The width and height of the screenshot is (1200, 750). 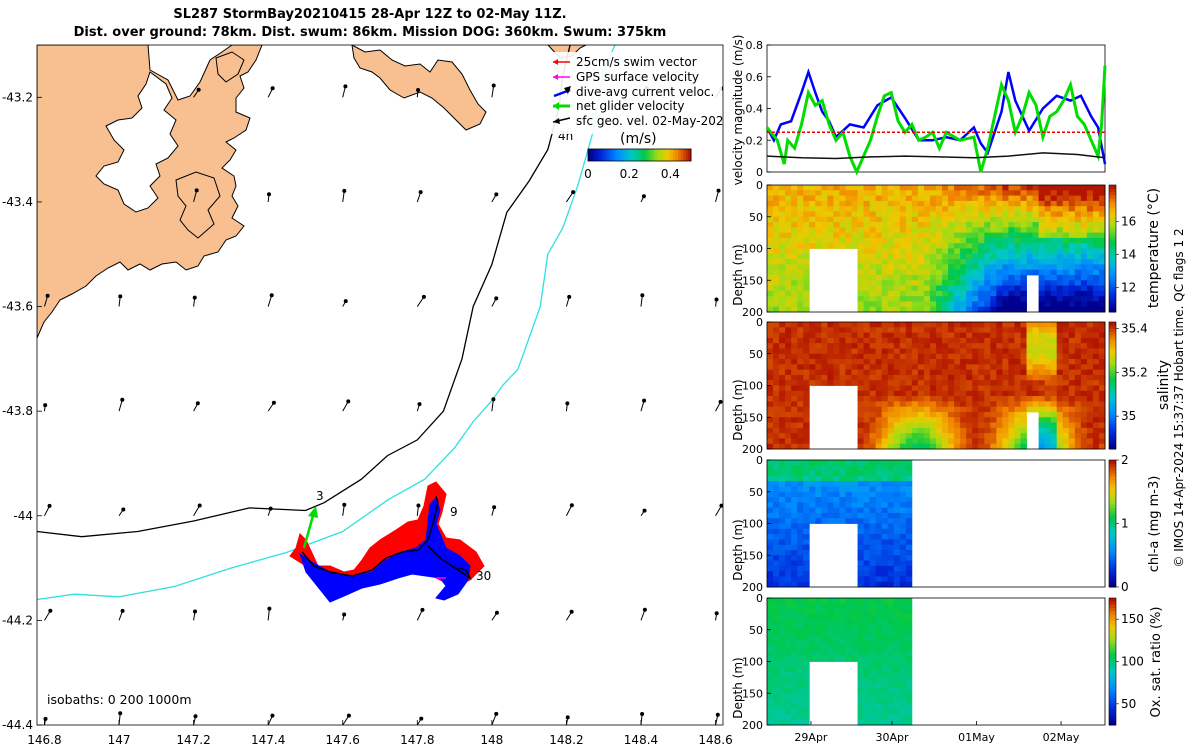 I want to click on section-colorbar-frame, so click(x=1112, y=248).